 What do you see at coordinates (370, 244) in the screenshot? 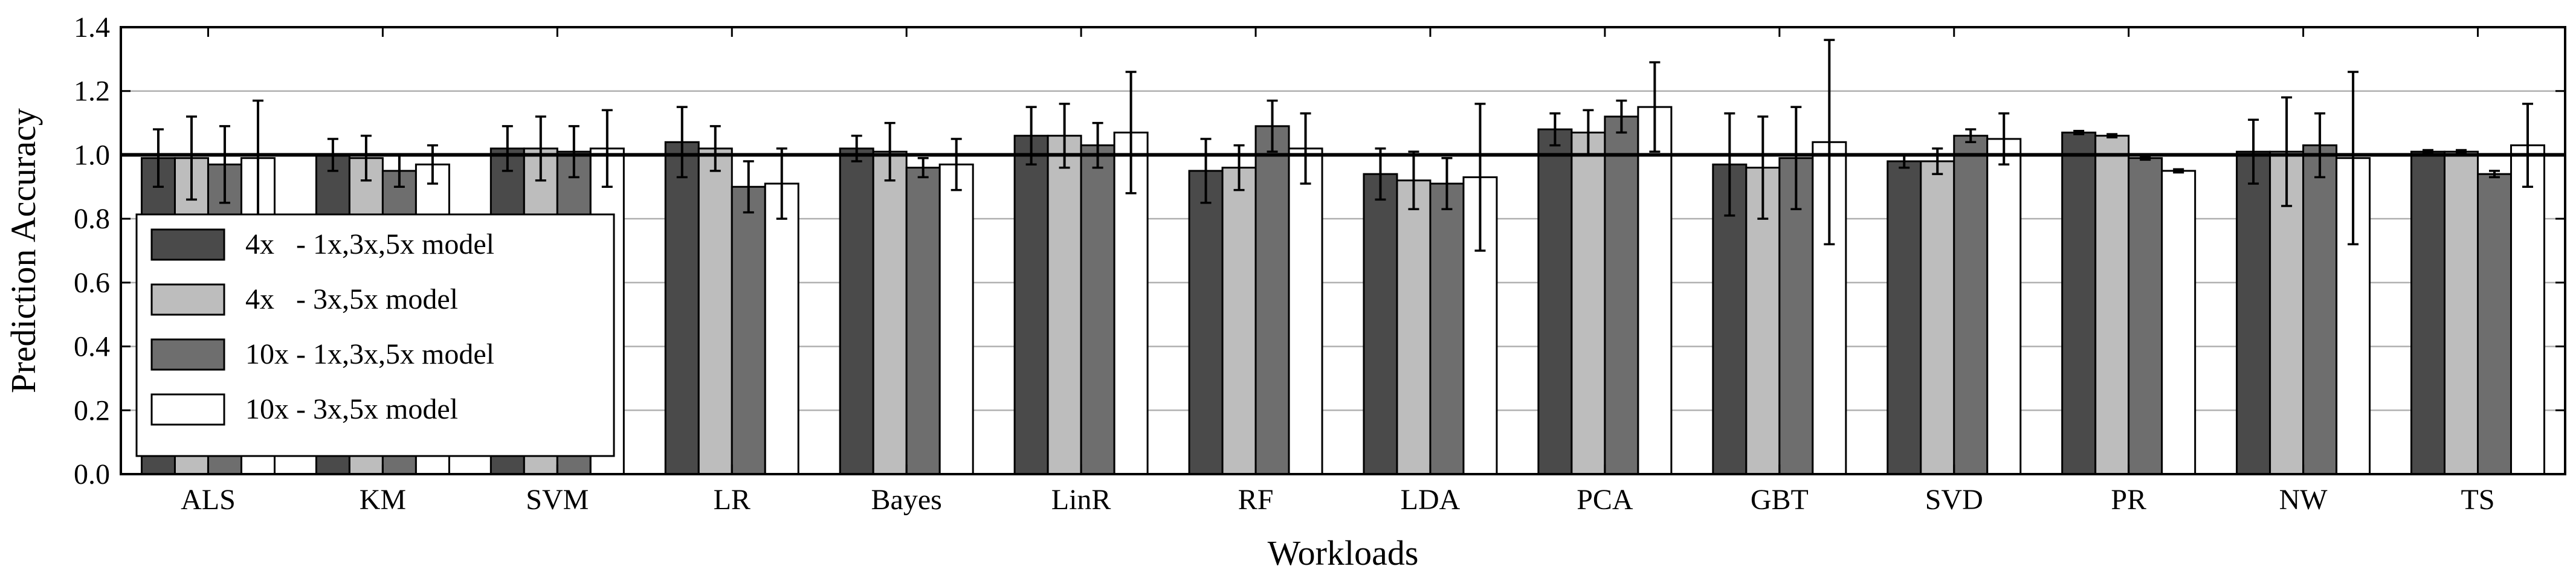
I see `legend-label: 4x - 1x,3x,5x model` at bounding box center [370, 244].